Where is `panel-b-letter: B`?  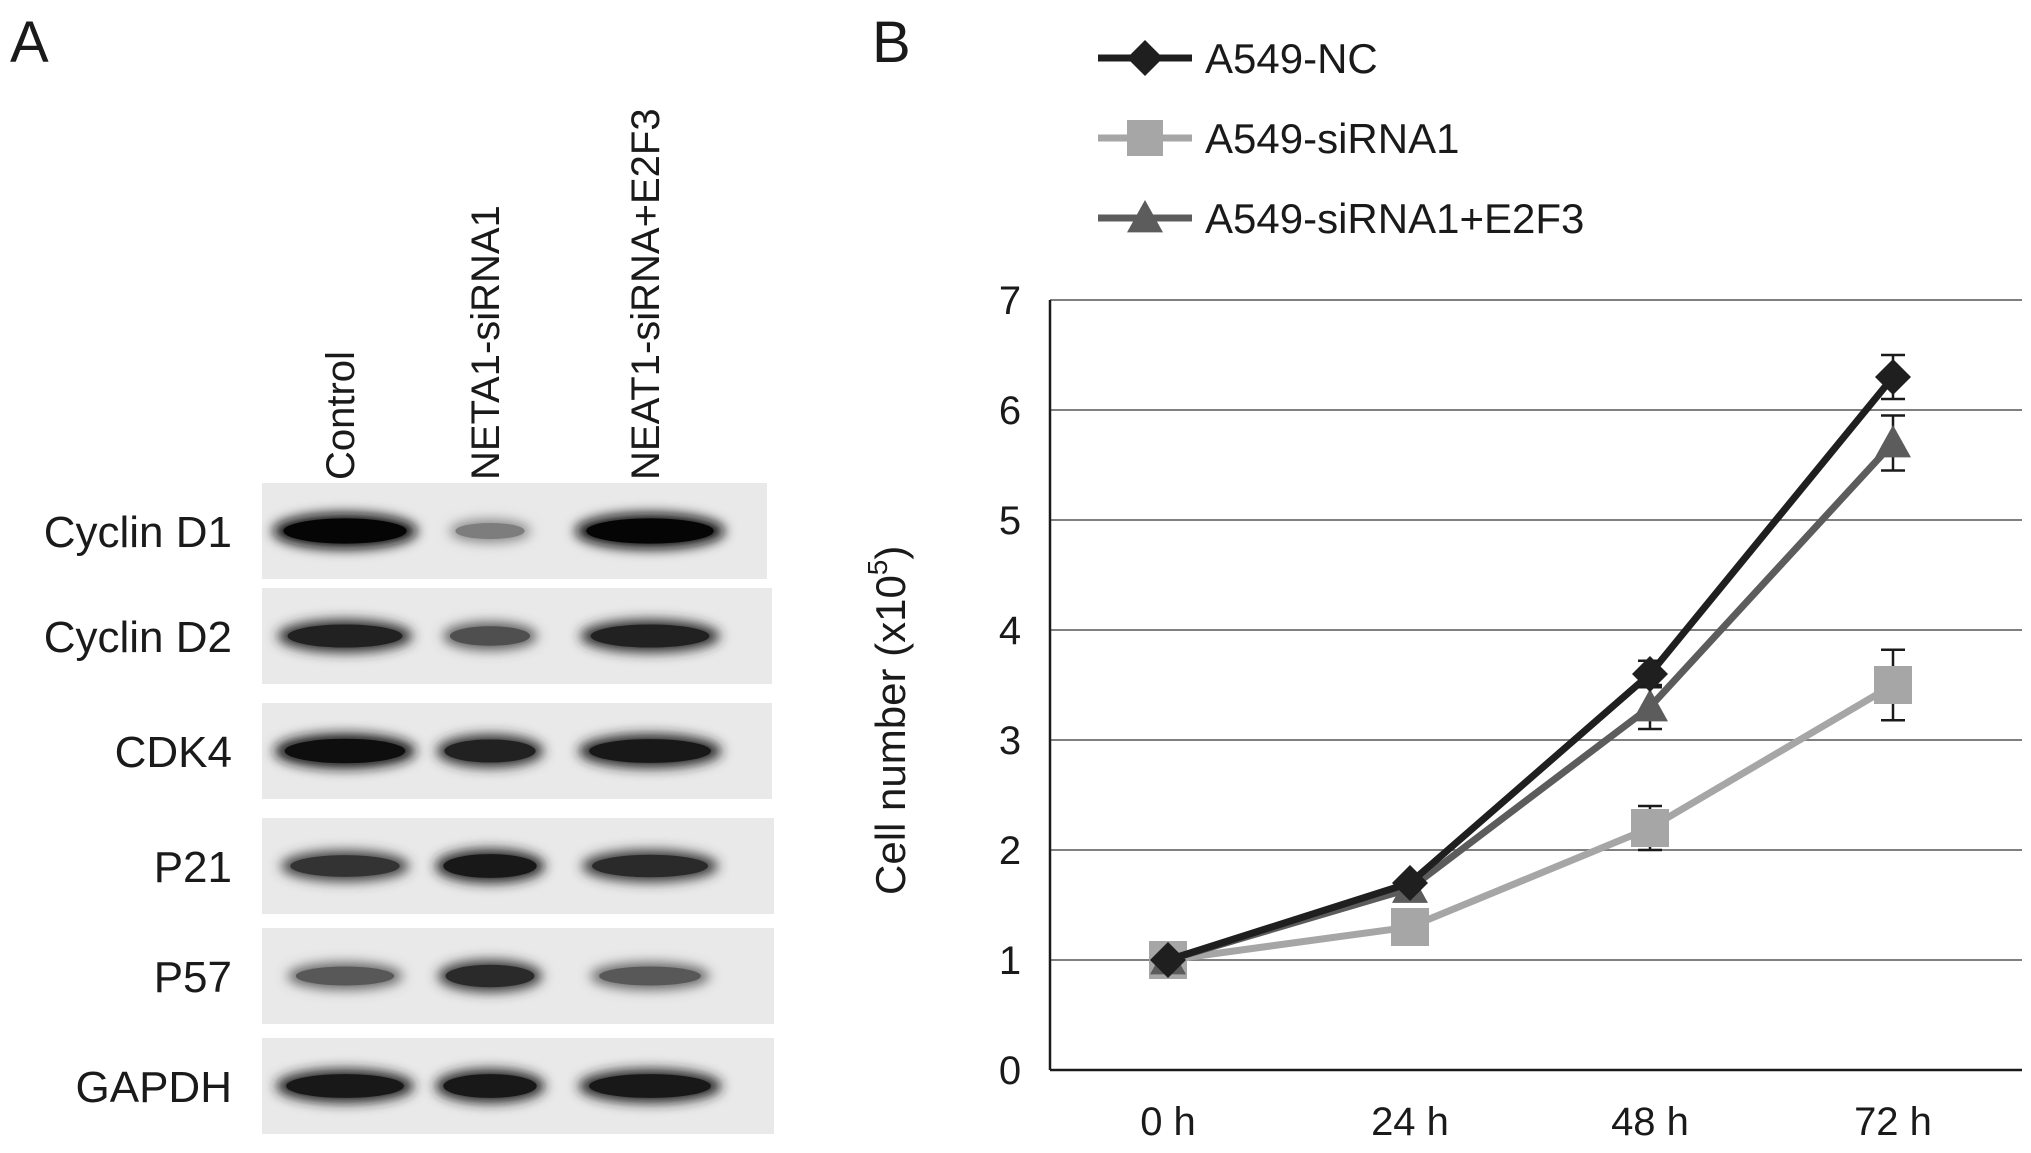
panel-b-letter: B is located at coordinates (891, 42).